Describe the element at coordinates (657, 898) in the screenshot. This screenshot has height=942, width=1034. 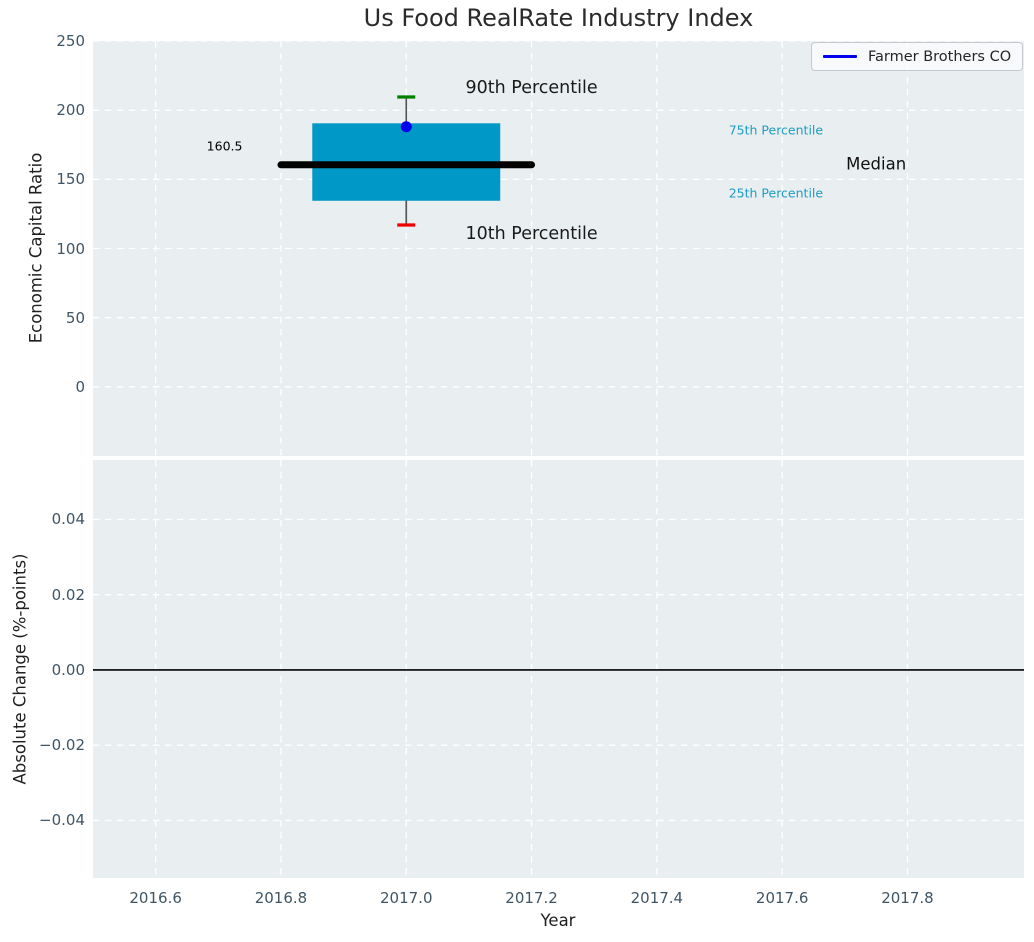
I see `x-tick-label: 2017.4` at that location.